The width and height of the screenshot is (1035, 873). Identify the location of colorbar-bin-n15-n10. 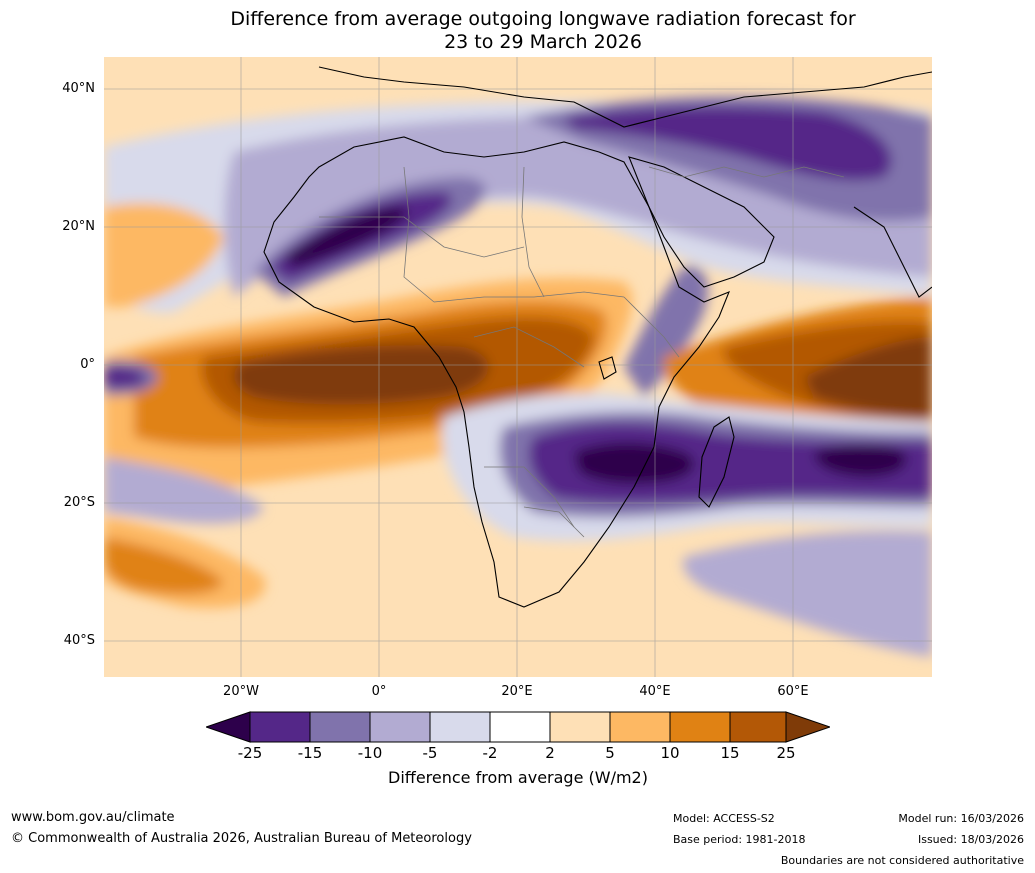
(340, 727).